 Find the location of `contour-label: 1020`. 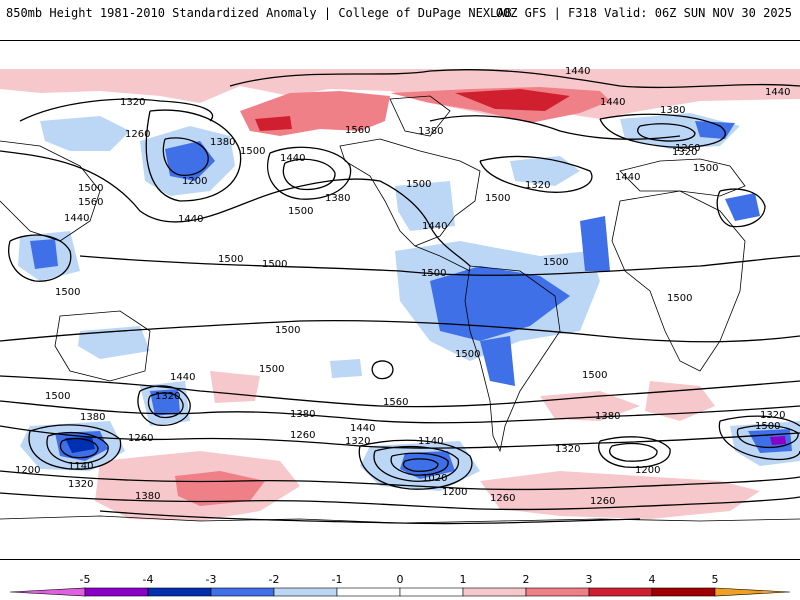

contour-label: 1020 is located at coordinates (434, 478).